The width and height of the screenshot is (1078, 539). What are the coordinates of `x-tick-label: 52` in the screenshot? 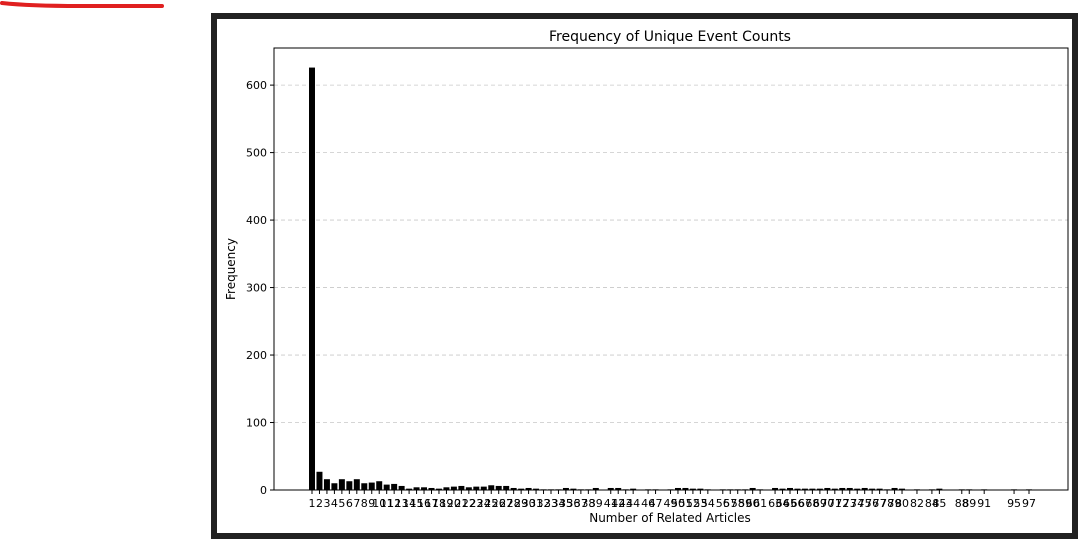 It's located at (693, 503).